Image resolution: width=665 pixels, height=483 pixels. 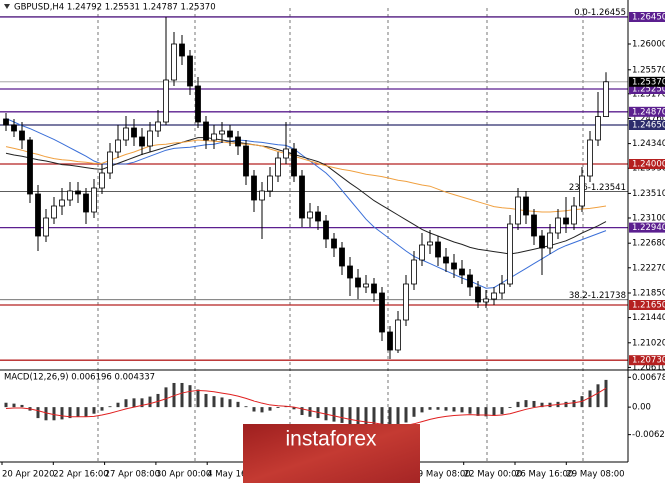 I want to click on current-price-box, so click(x=647, y=81).